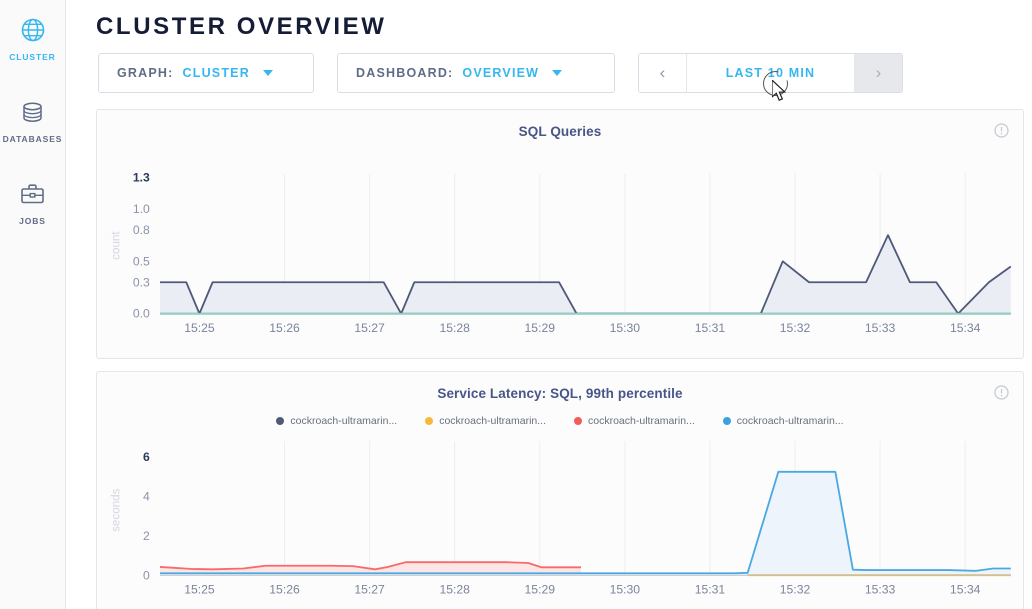 Image resolution: width=1032 pixels, height=609 pixels. I want to click on y-axis-tick-label: 4, so click(146, 497).